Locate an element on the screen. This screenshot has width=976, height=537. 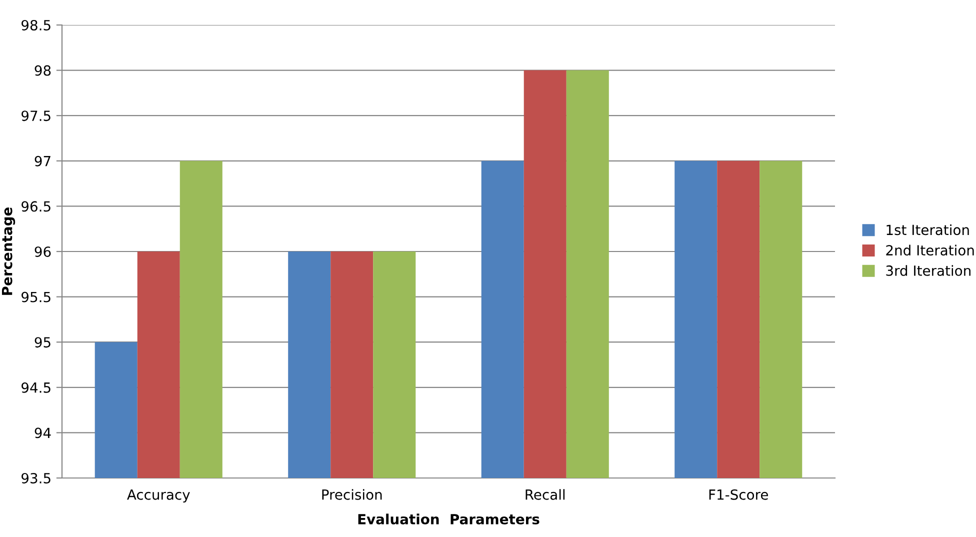
y-tick-label: 93.5 is located at coordinates (36, 478).